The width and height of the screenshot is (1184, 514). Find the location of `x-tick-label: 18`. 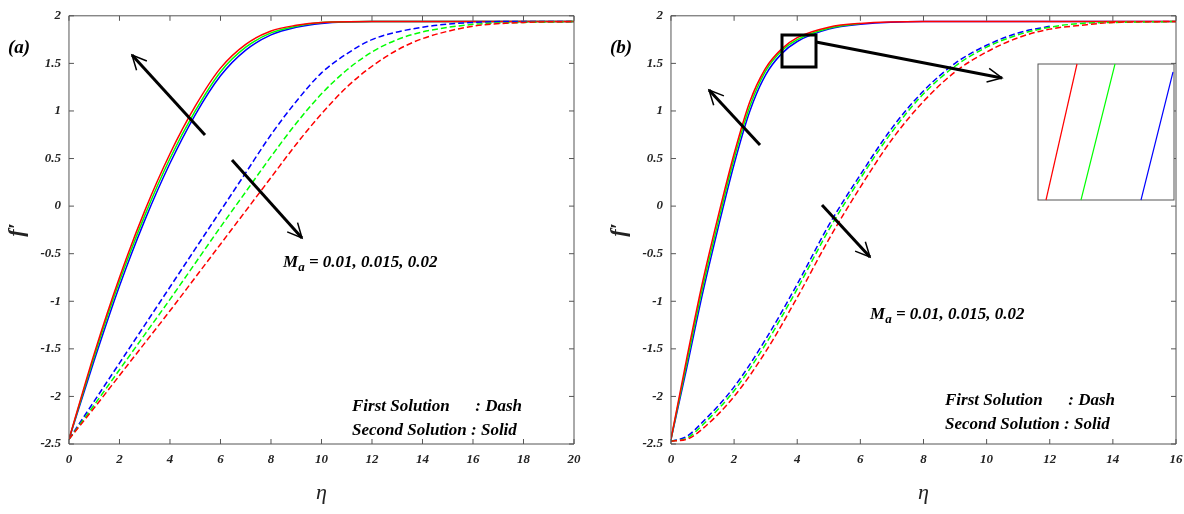

x-tick-label: 18 is located at coordinates (524, 459).